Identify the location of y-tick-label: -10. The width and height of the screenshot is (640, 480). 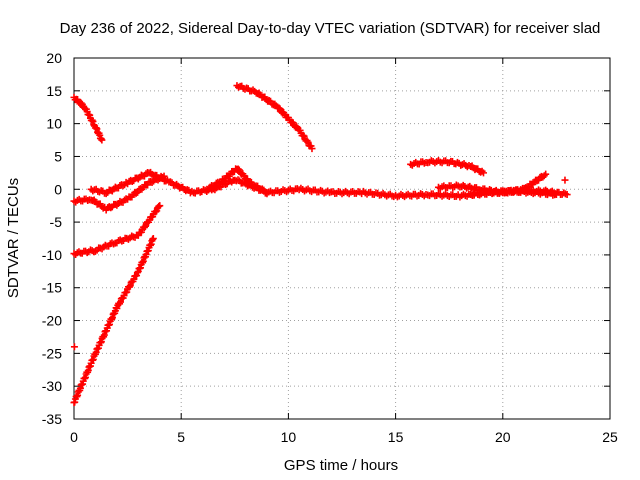
(52, 255).